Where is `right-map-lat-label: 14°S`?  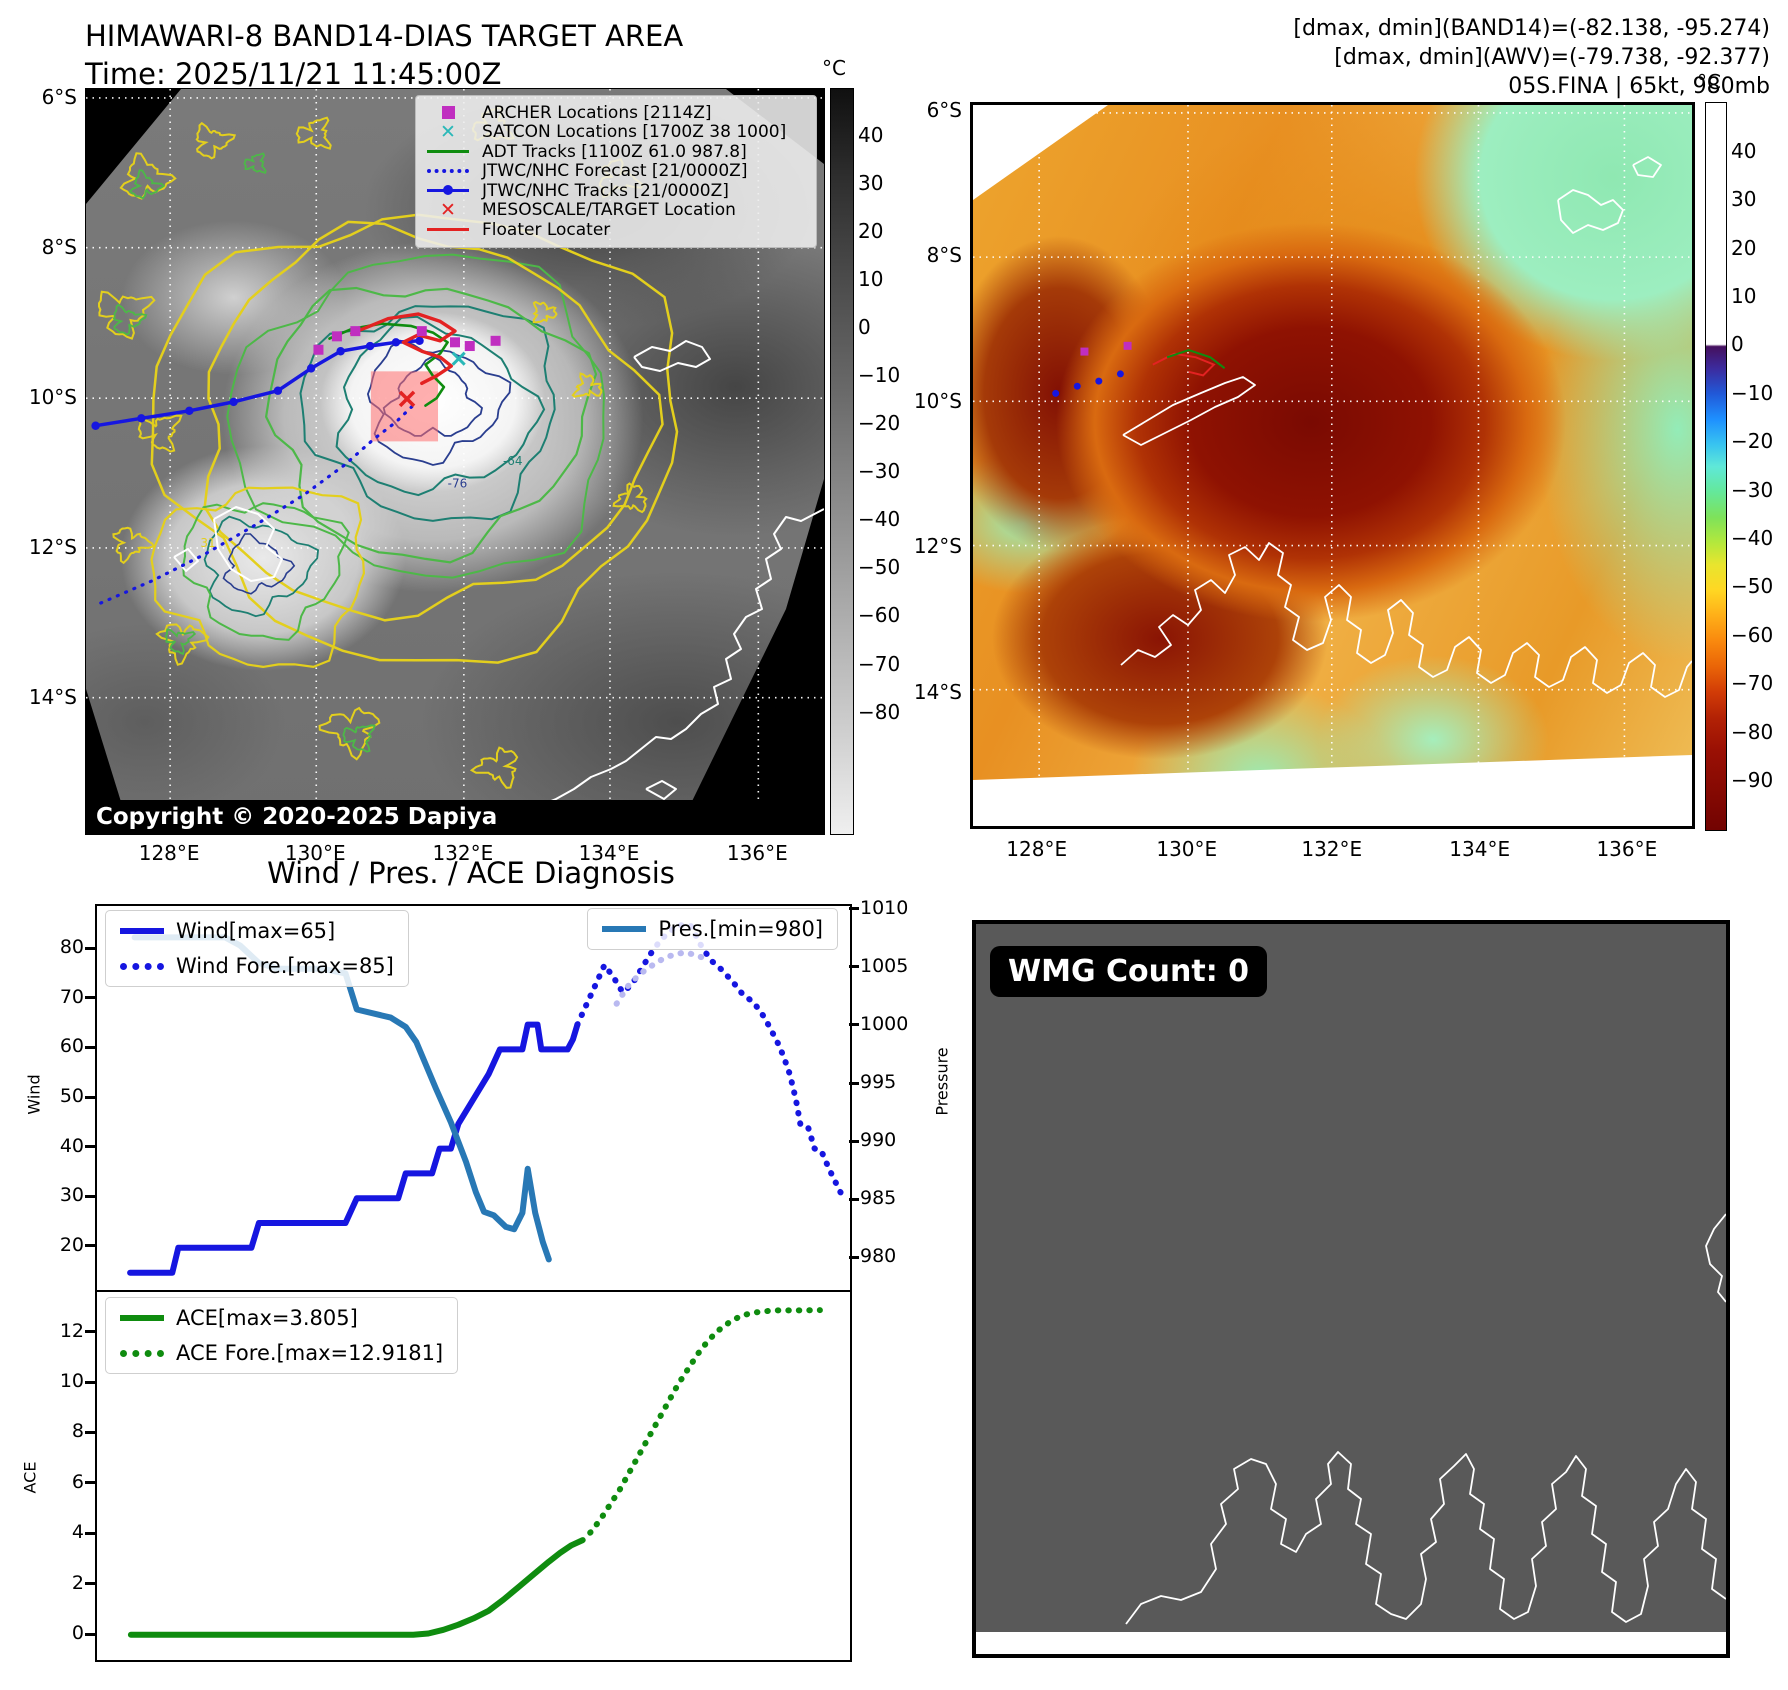
right-map-lat-label: 14°S is located at coordinates (937, 691).